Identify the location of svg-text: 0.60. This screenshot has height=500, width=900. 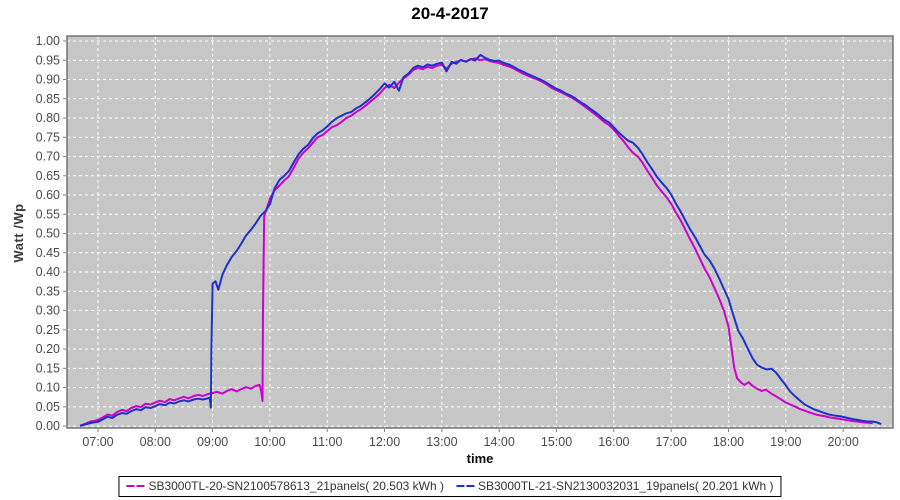
(48, 195).